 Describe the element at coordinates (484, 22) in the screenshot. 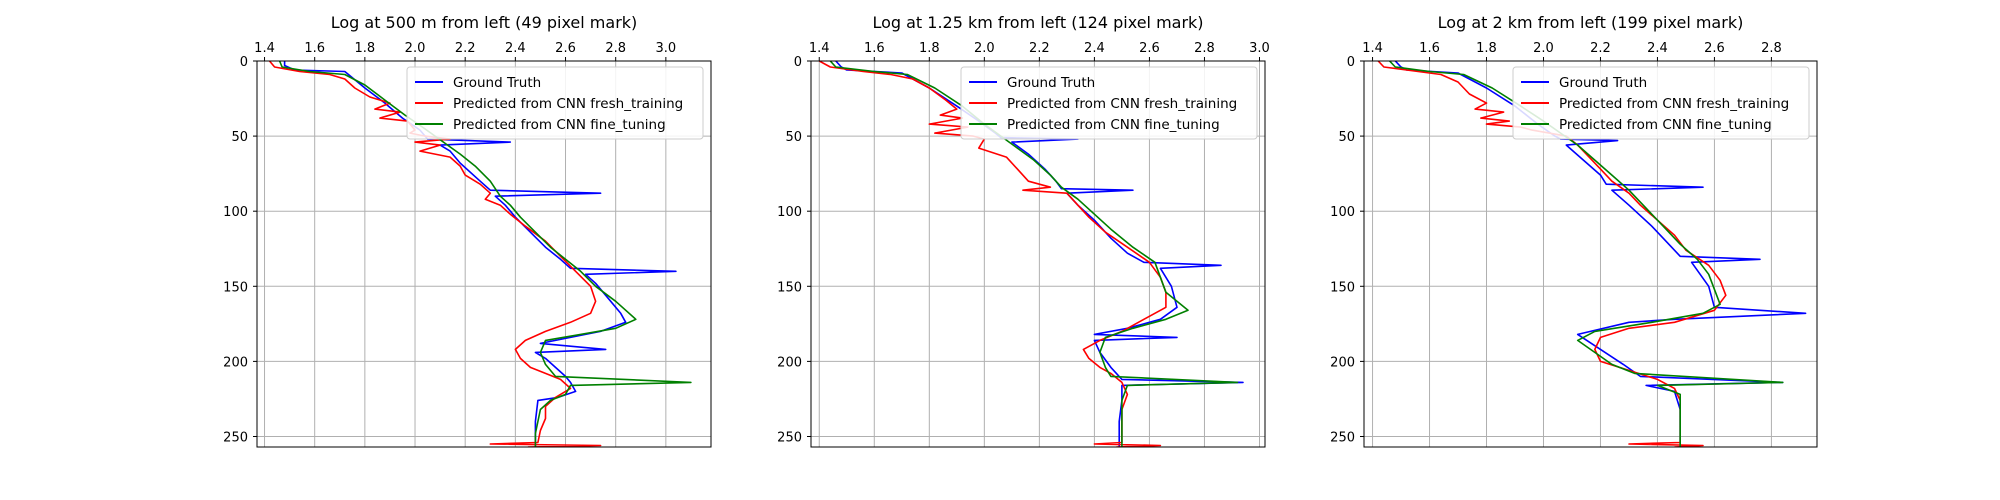

I see `chart-title: Log at 500 m from left (49 pixel mark)` at that location.